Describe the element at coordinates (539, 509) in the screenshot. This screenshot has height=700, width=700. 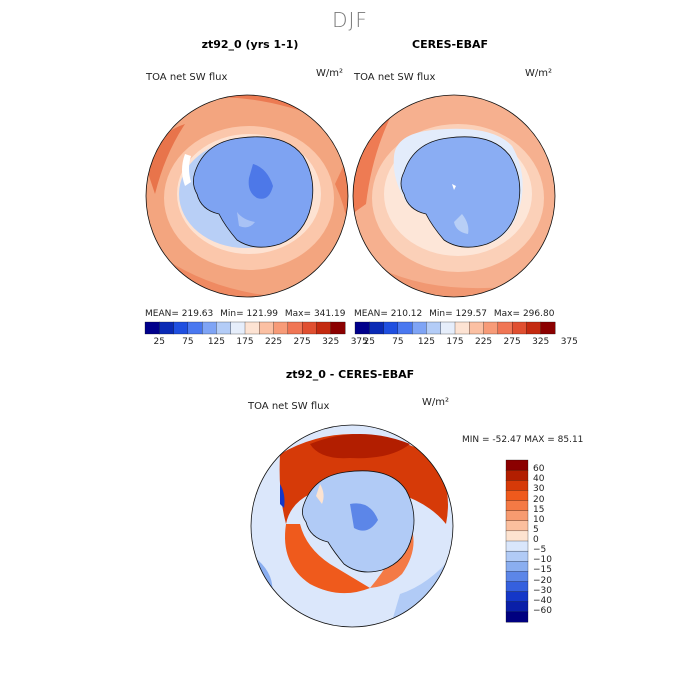
I see `diff-colorbar-tick-label: 15` at that location.